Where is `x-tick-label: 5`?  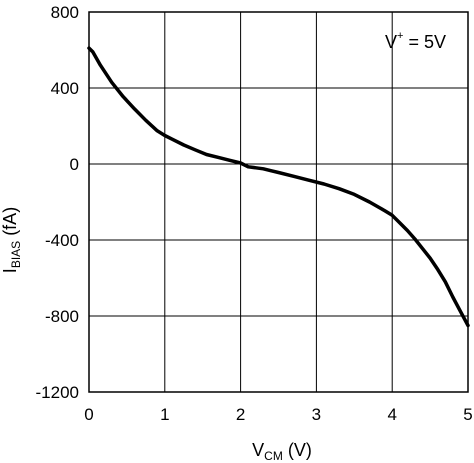
x-tick-label: 5 is located at coordinates (467, 414).